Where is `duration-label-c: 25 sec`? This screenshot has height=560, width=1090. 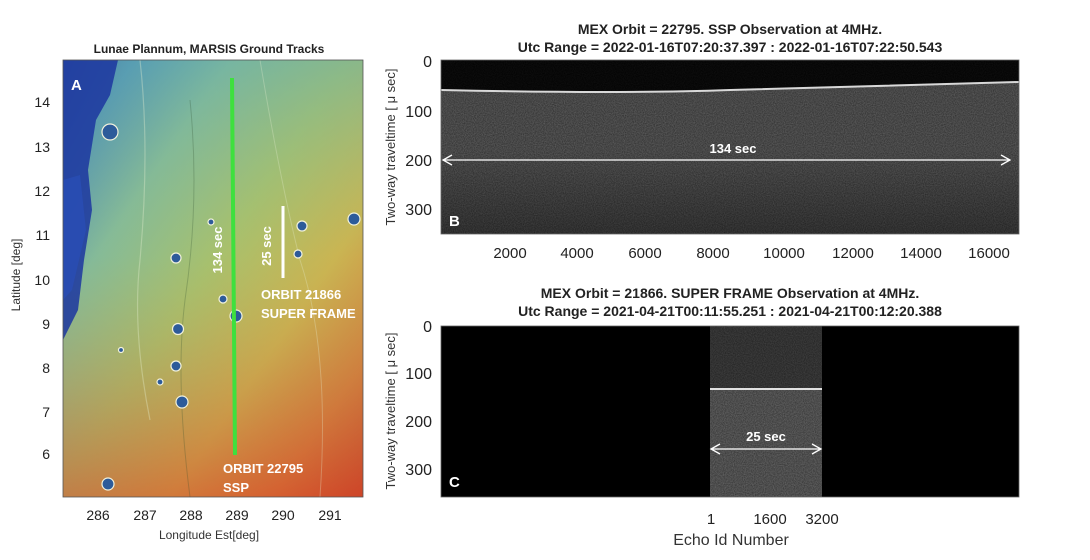 duration-label-c: 25 sec is located at coordinates (766, 436).